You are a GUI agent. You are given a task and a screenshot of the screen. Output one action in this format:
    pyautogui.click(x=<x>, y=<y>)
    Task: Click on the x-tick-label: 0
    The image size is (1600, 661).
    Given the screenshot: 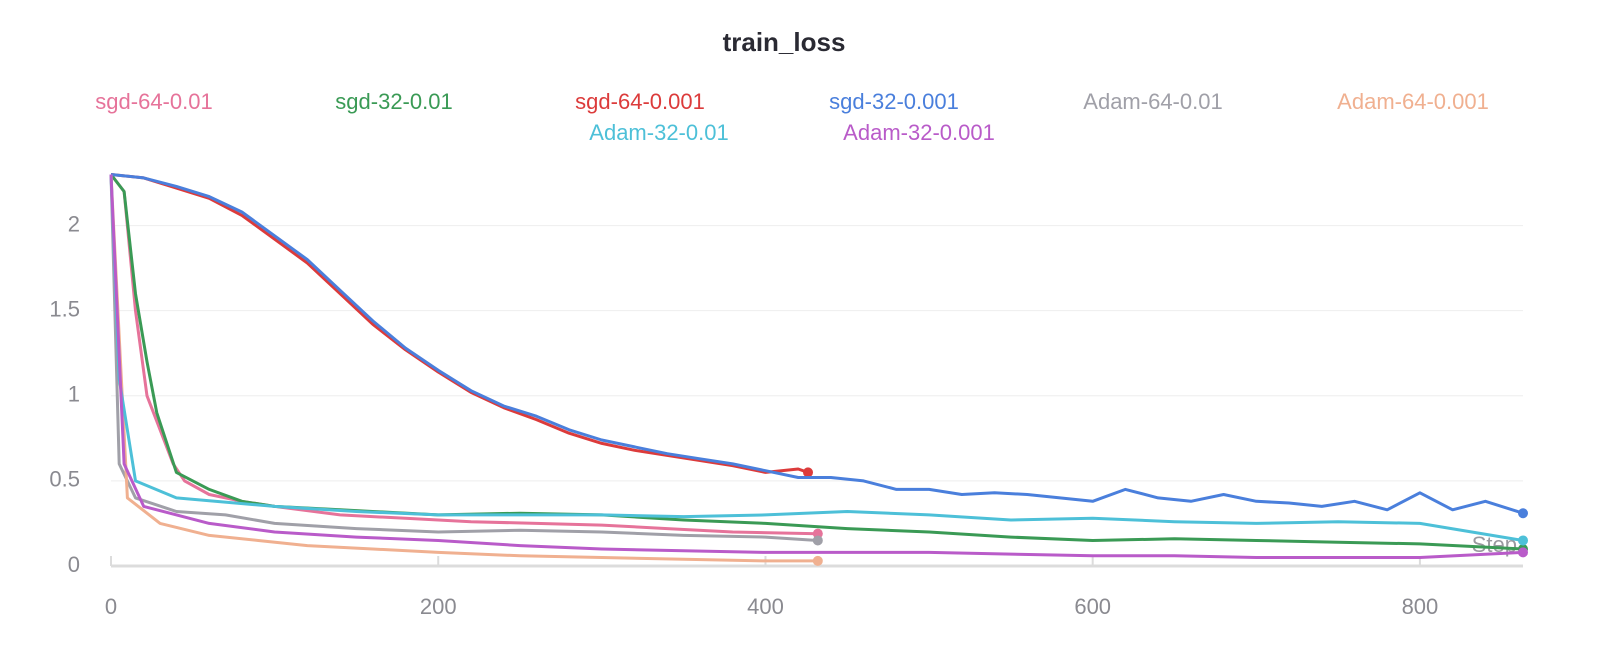 What is the action you would take?
    pyautogui.click(x=111, y=606)
    